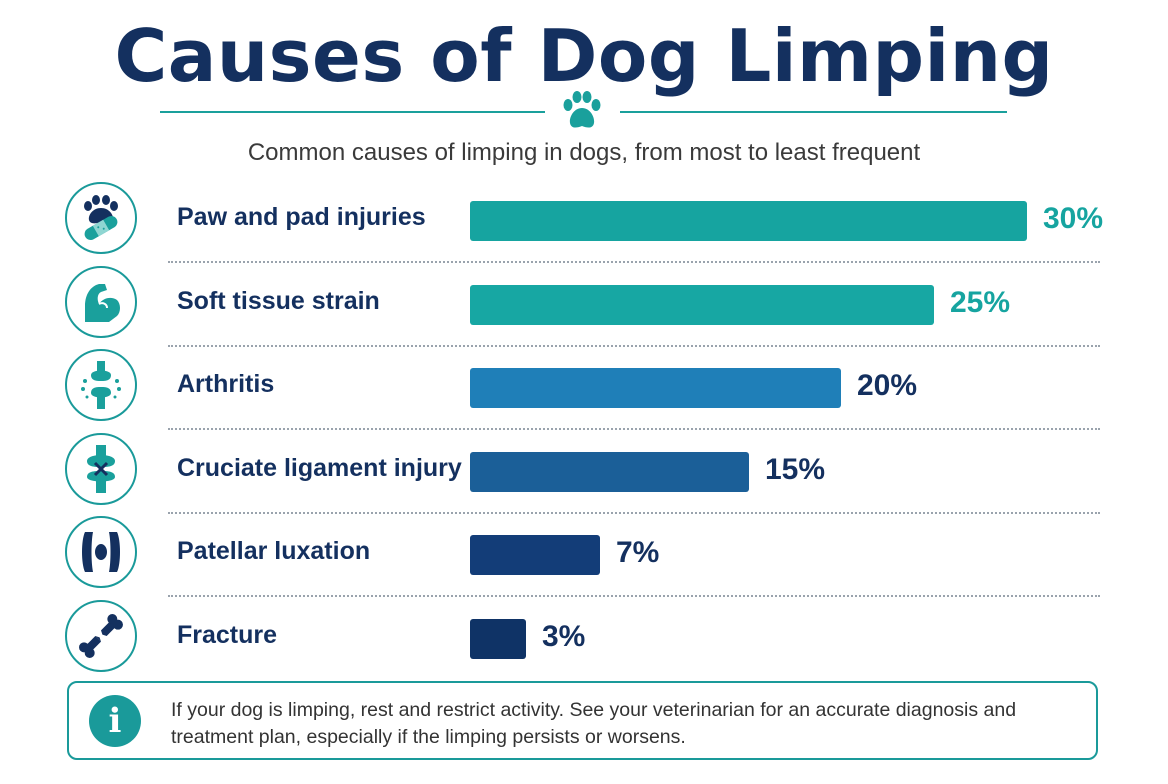 Image resolution: width=1168 pixels, height=784 pixels. I want to click on chart-row: Arthritis 20%, so click(584, 388).